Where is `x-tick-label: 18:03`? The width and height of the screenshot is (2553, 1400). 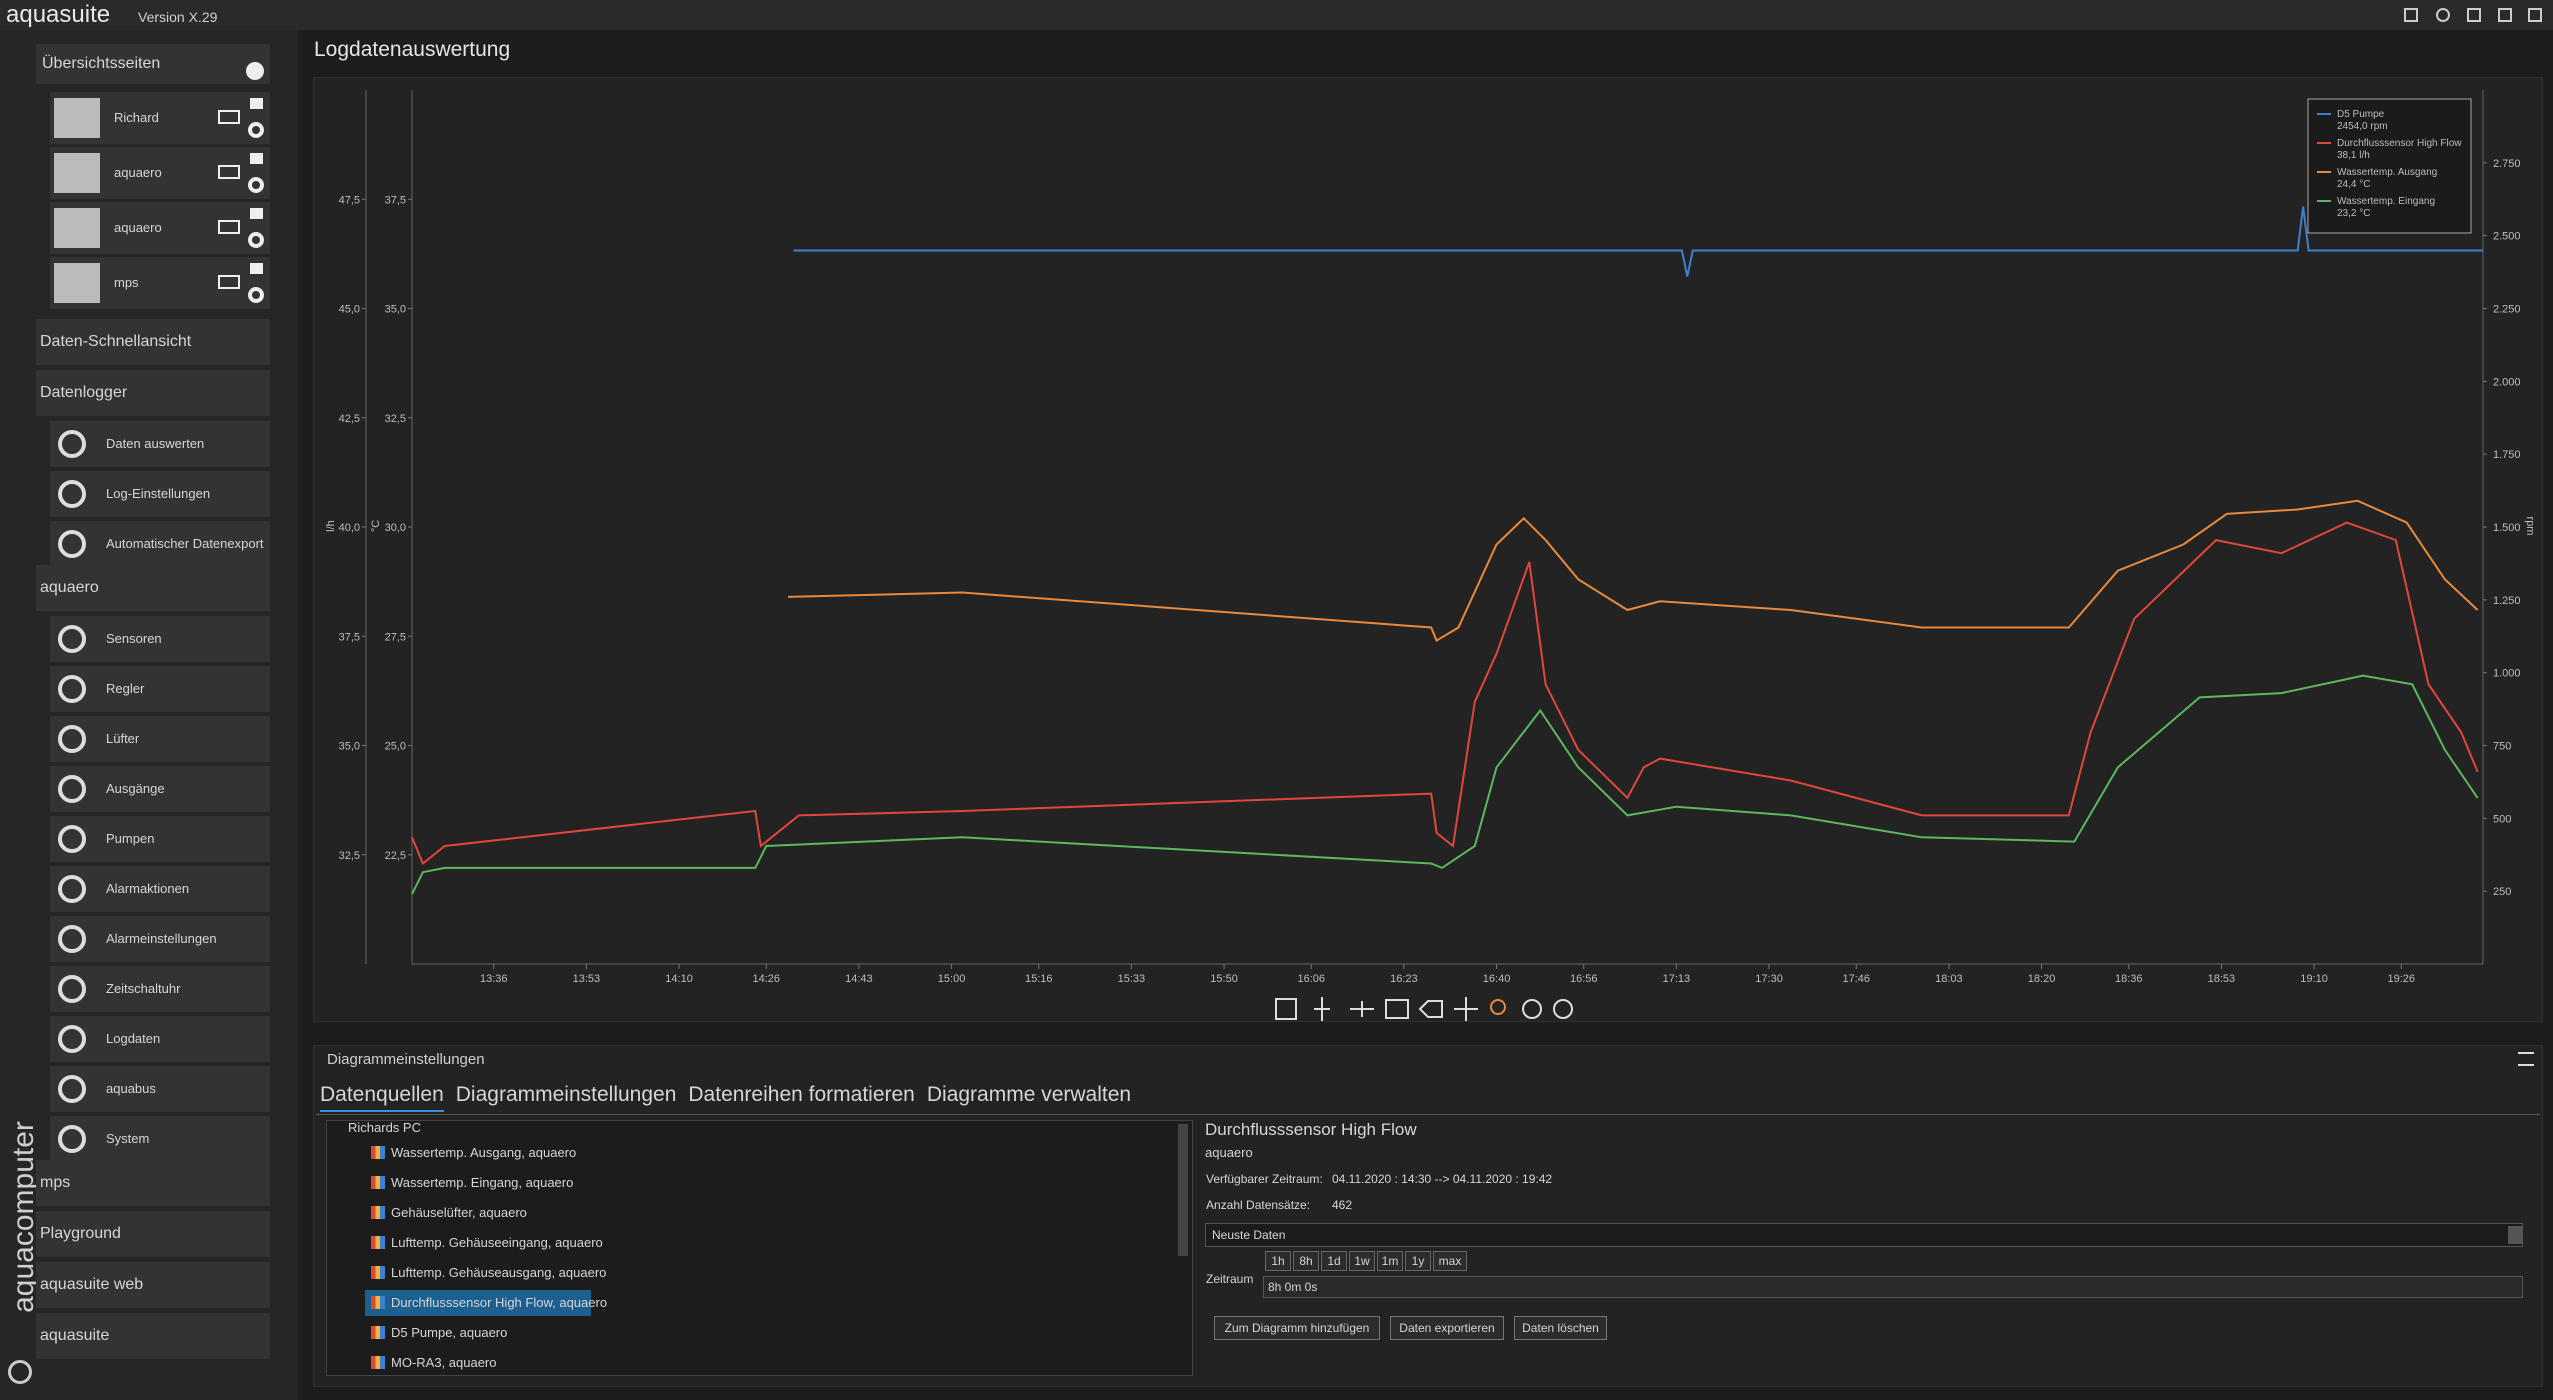
x-tick-label: 18:03 is located at coordinates (1949, 979).